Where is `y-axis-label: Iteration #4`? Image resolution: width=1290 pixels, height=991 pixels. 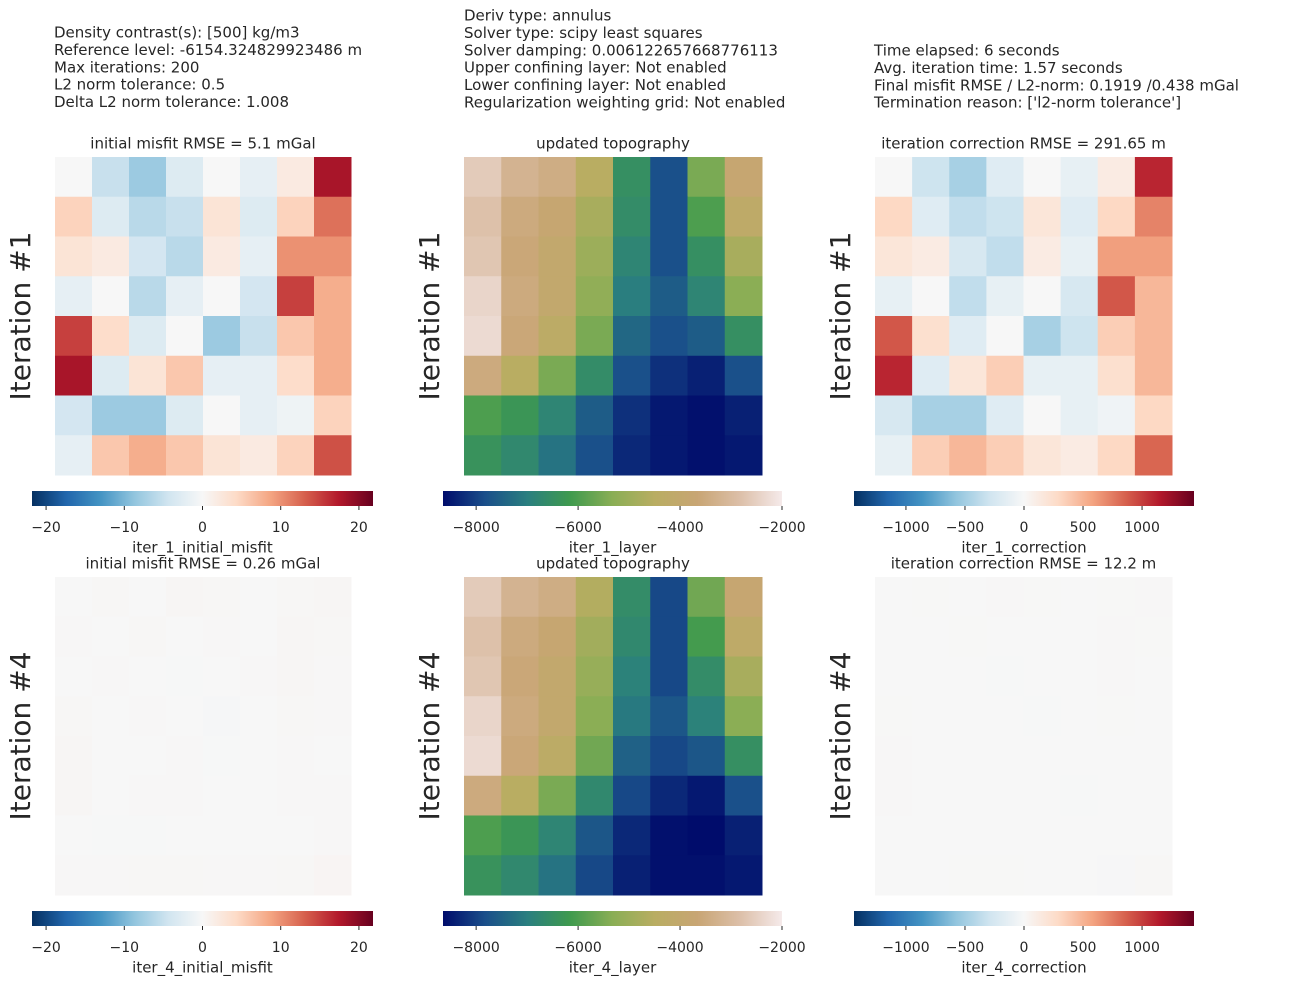 y-axis-label: Iteration #4 is located at coordinates (840, 736).